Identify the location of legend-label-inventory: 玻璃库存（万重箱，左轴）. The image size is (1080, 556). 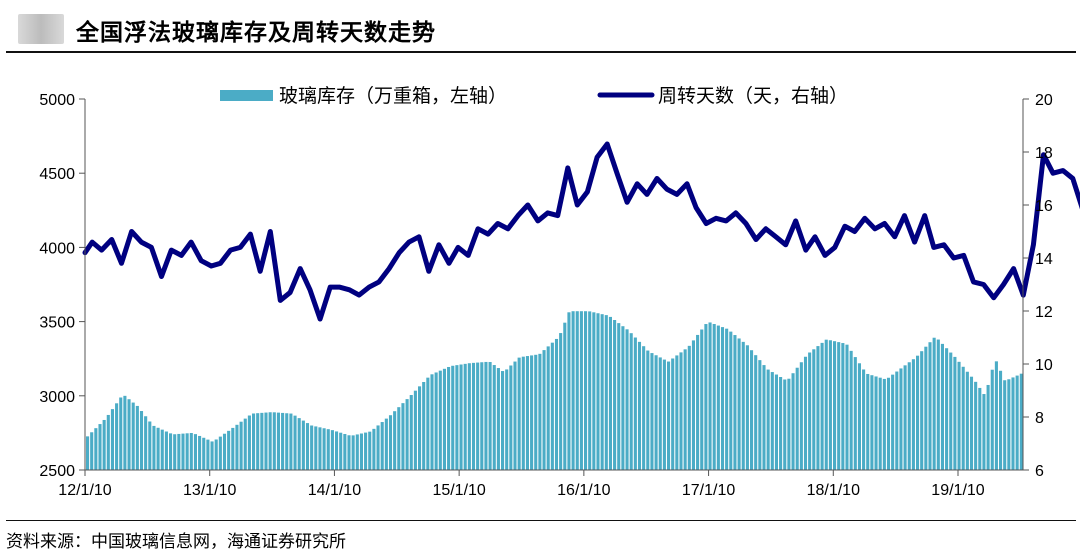
(393, 96).